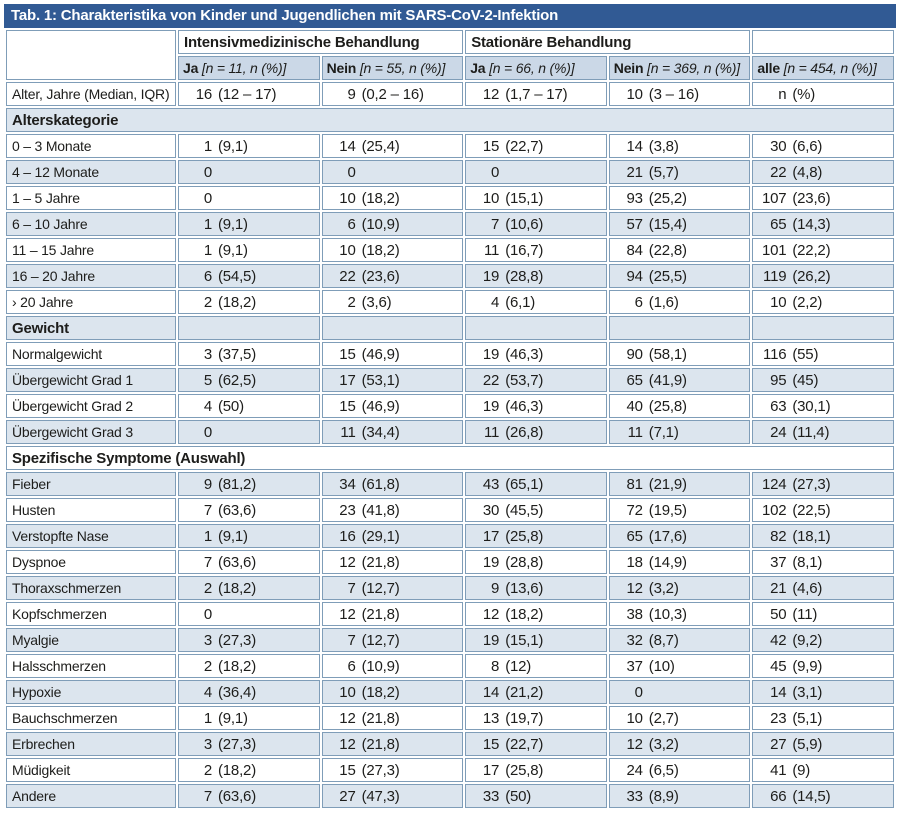 This screenshot has width=900, height=816. Describe the element at coordinates (347, 380) in the screenshot. I see `cell-value: 17` at that location.